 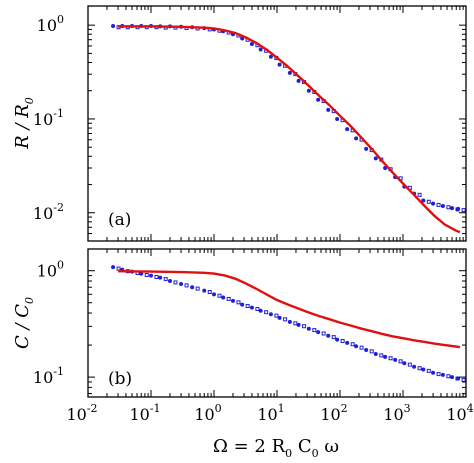 What do you see at coordinates (50, 270) in the screenshot?
I see `panel-b-y-tick-label: 10⁰` at bounding box center [50, 270].